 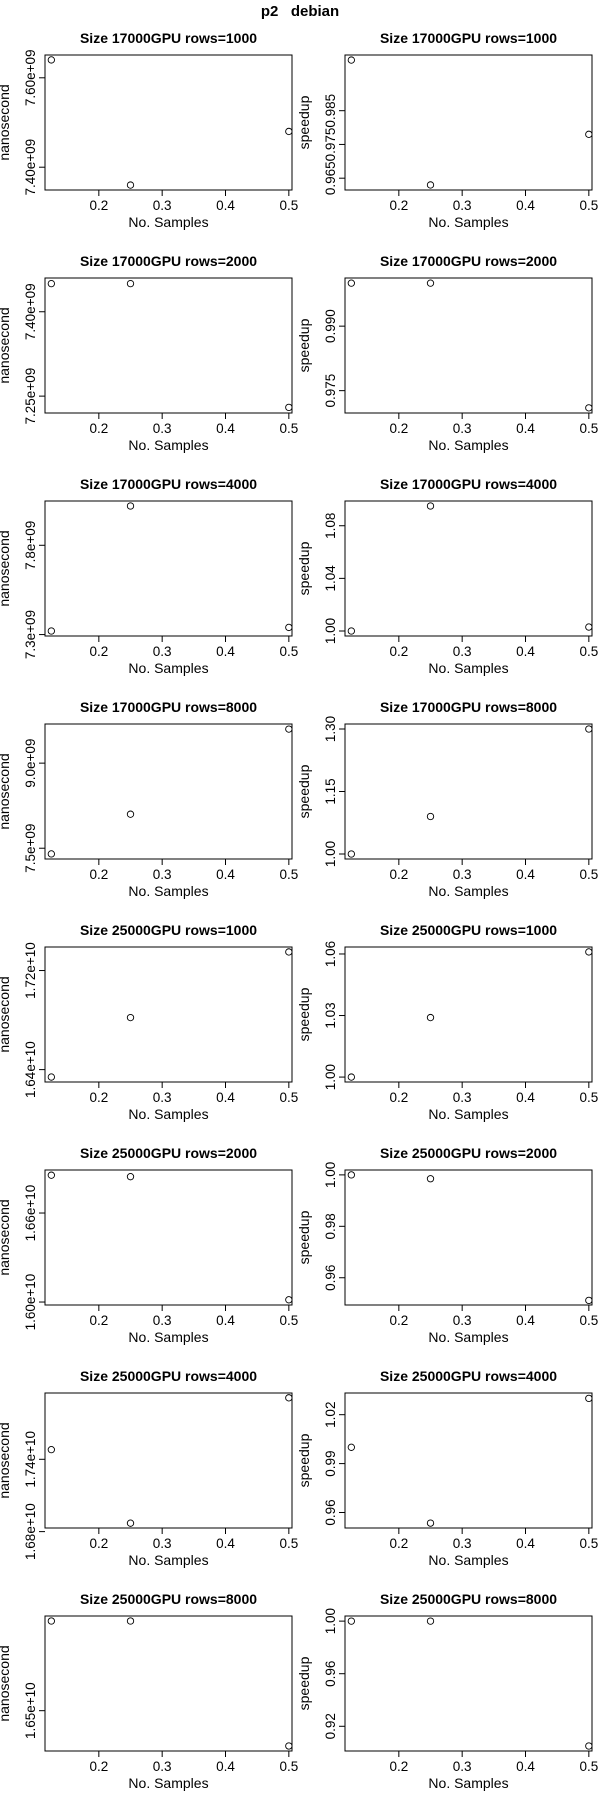 What do you see at coordinates (30, 311) in the screenshot?
I see `y-tick-label: 7.40e+09` at bounding box center [30, 311].